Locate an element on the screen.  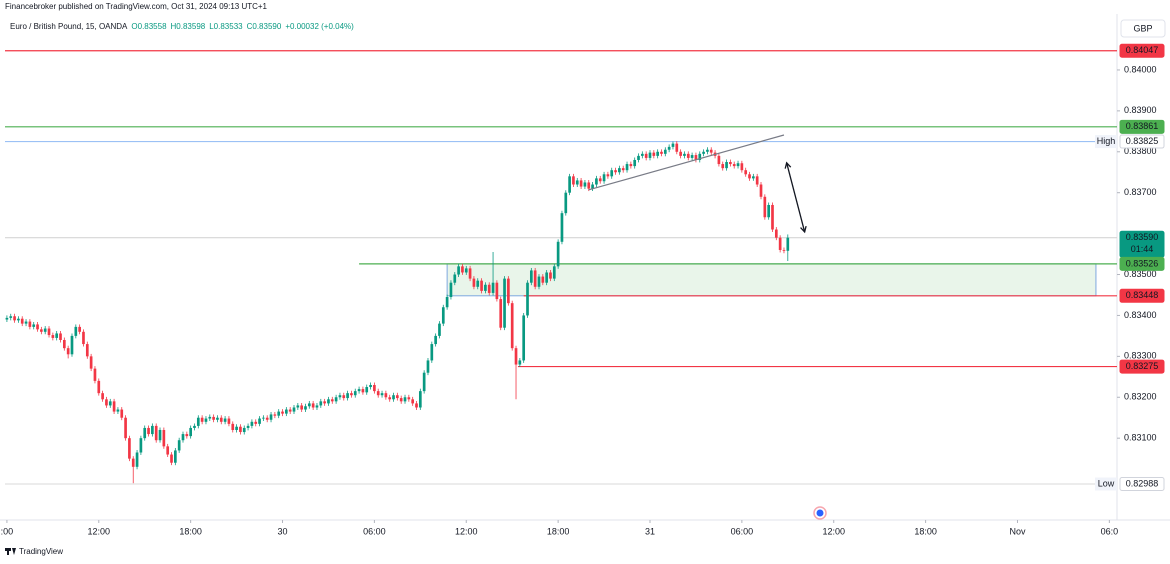
x-tick-label: Nov is located at coordinates (1017, 531).